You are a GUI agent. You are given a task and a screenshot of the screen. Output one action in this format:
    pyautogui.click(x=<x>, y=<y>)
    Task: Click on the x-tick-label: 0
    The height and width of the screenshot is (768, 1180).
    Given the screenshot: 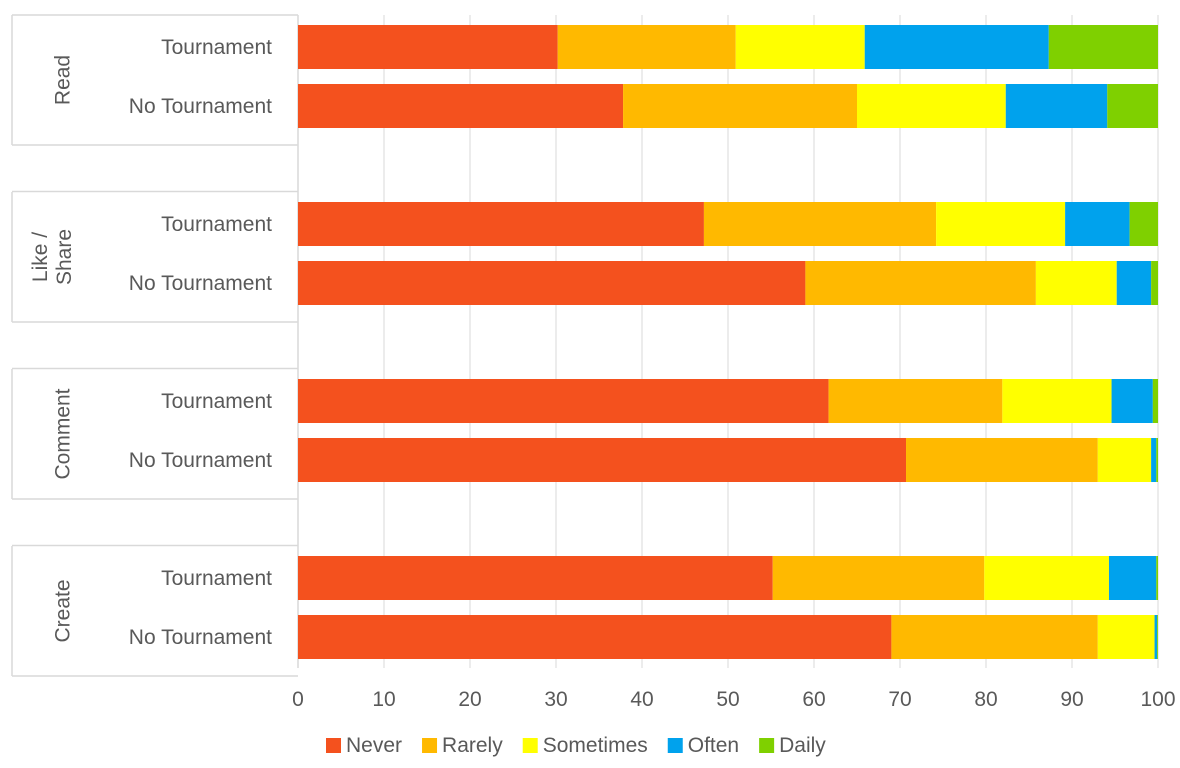 What is the action you would take?
    pyautogui.click(x=298, y=699)
    